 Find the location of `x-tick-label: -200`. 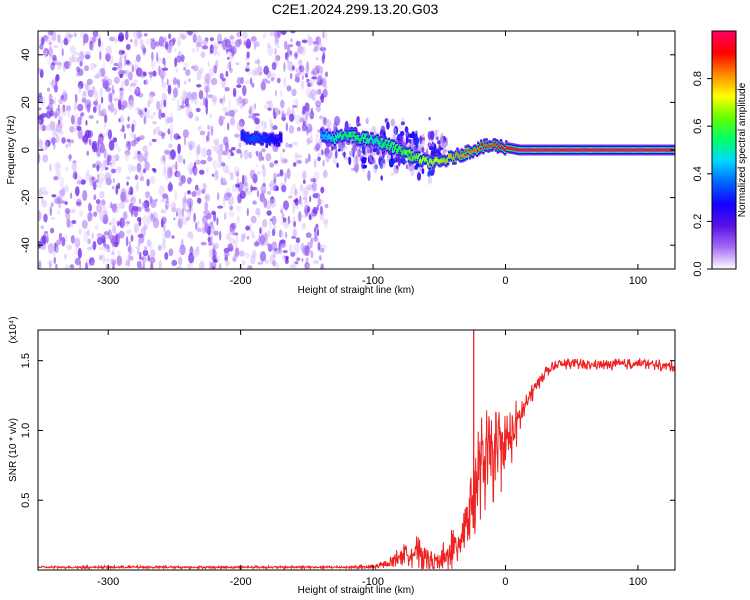

x-tick-label: -200 is located at coordinates (241, 582).